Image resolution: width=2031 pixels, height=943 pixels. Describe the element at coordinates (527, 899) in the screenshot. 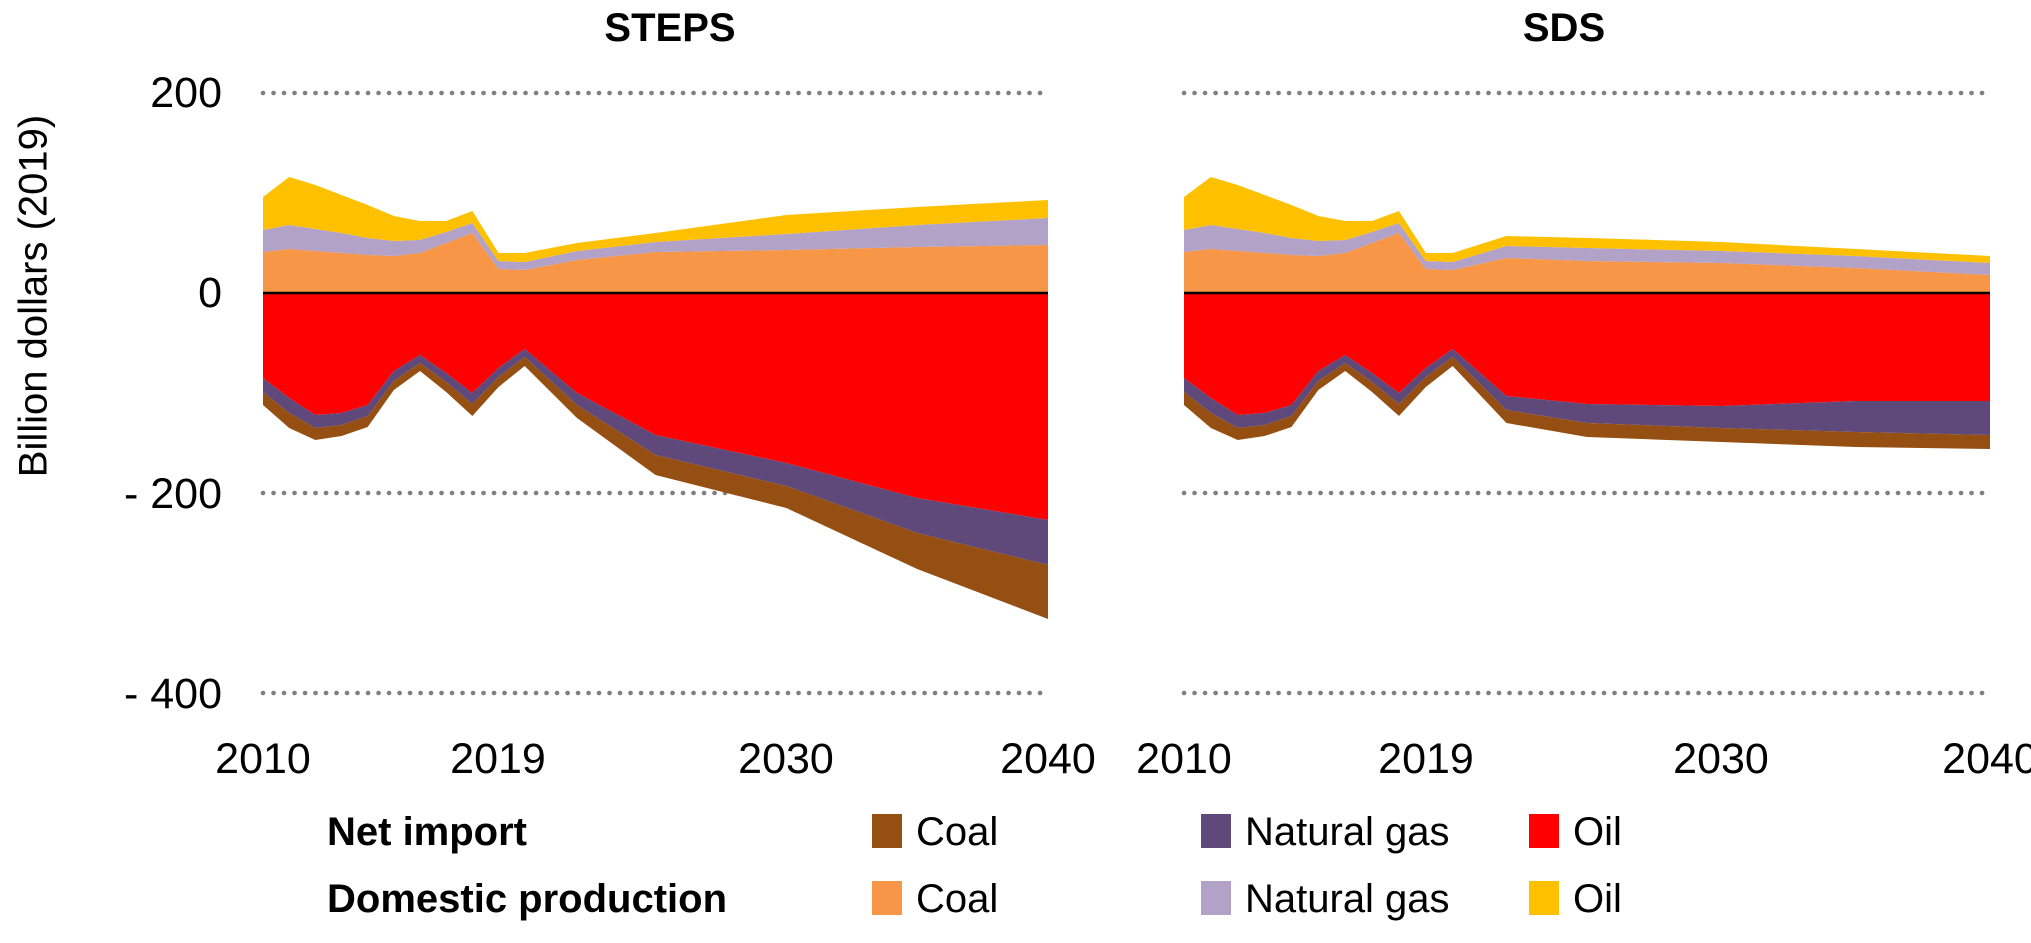

I see `legend-group-domestic-production: Domestic production` at that location.